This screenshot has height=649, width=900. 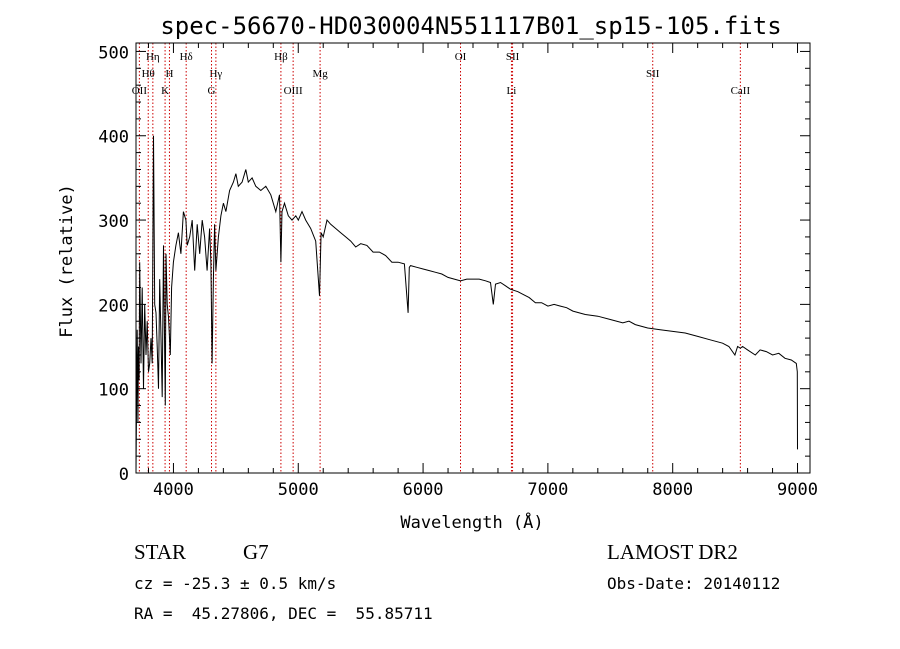 What do you see at coordinates (694, 583) in the screenshot?
I see `observation-date: Obs-Date: 20140112` at bounding box center [694, 583].